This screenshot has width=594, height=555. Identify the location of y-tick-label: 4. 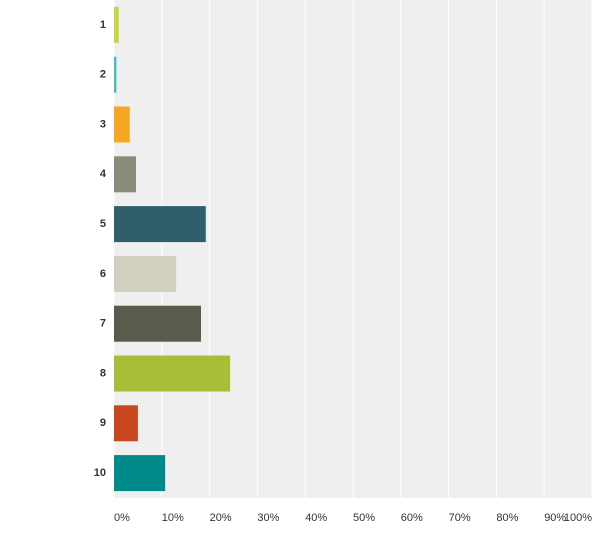
(103, 174).